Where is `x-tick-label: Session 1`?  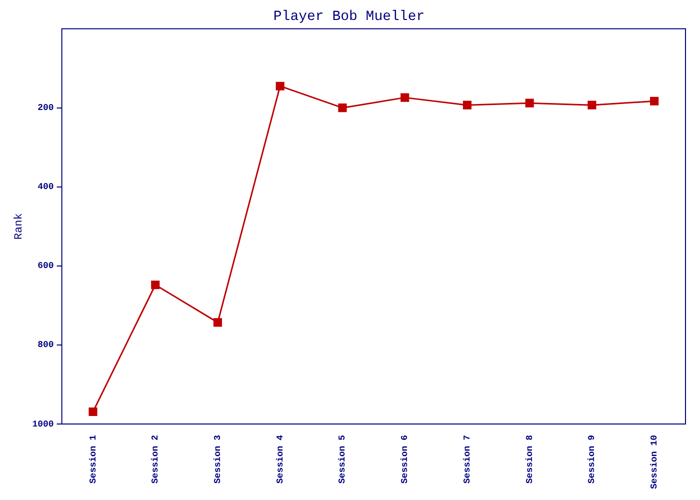
x-tick-label: Session 1 is located at coordinates (93, 459).